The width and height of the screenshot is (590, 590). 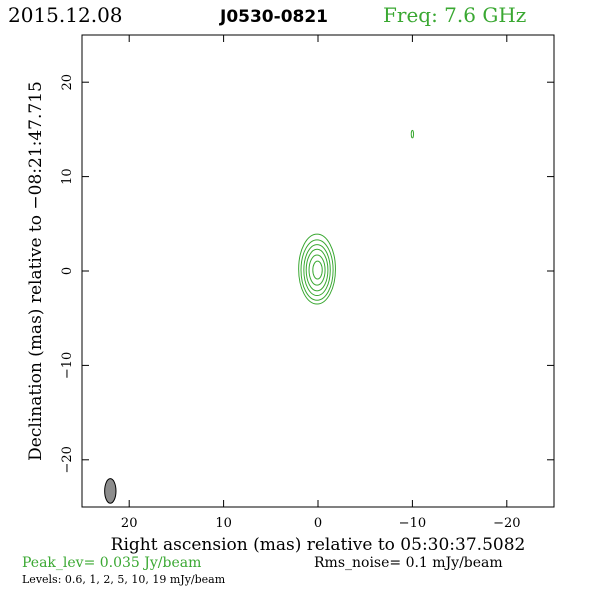 I want to click on contour-levels: Levels: 0.6, 1, 2, 5, 10, 19 mJy/beam, so click(x=124, y=579).